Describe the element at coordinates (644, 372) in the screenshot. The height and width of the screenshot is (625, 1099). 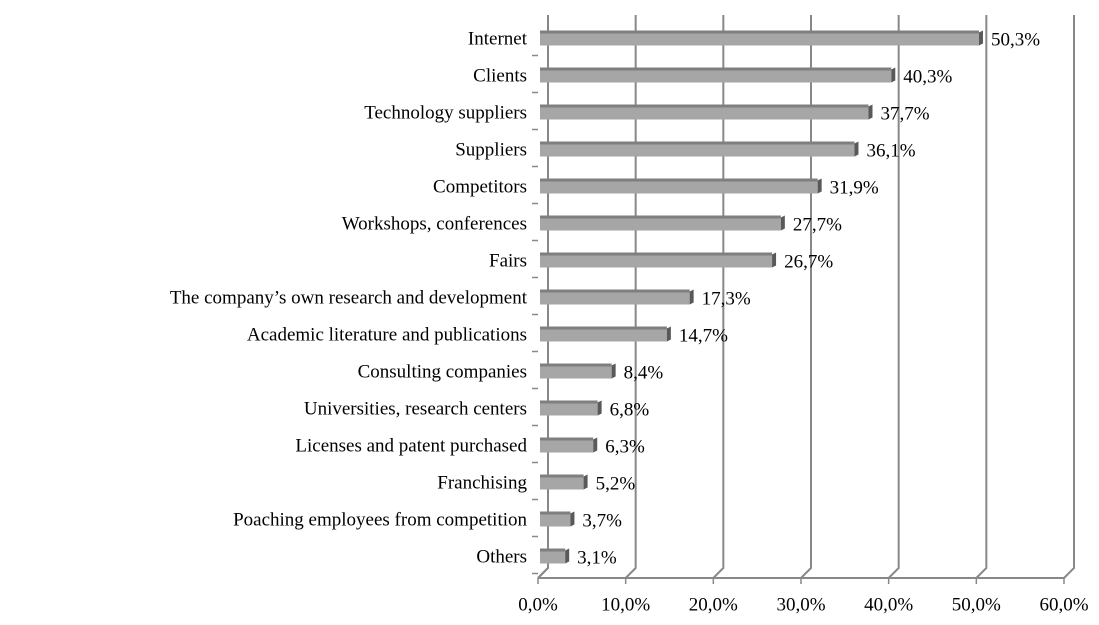
I see `value-label: 8,4%` at that location.